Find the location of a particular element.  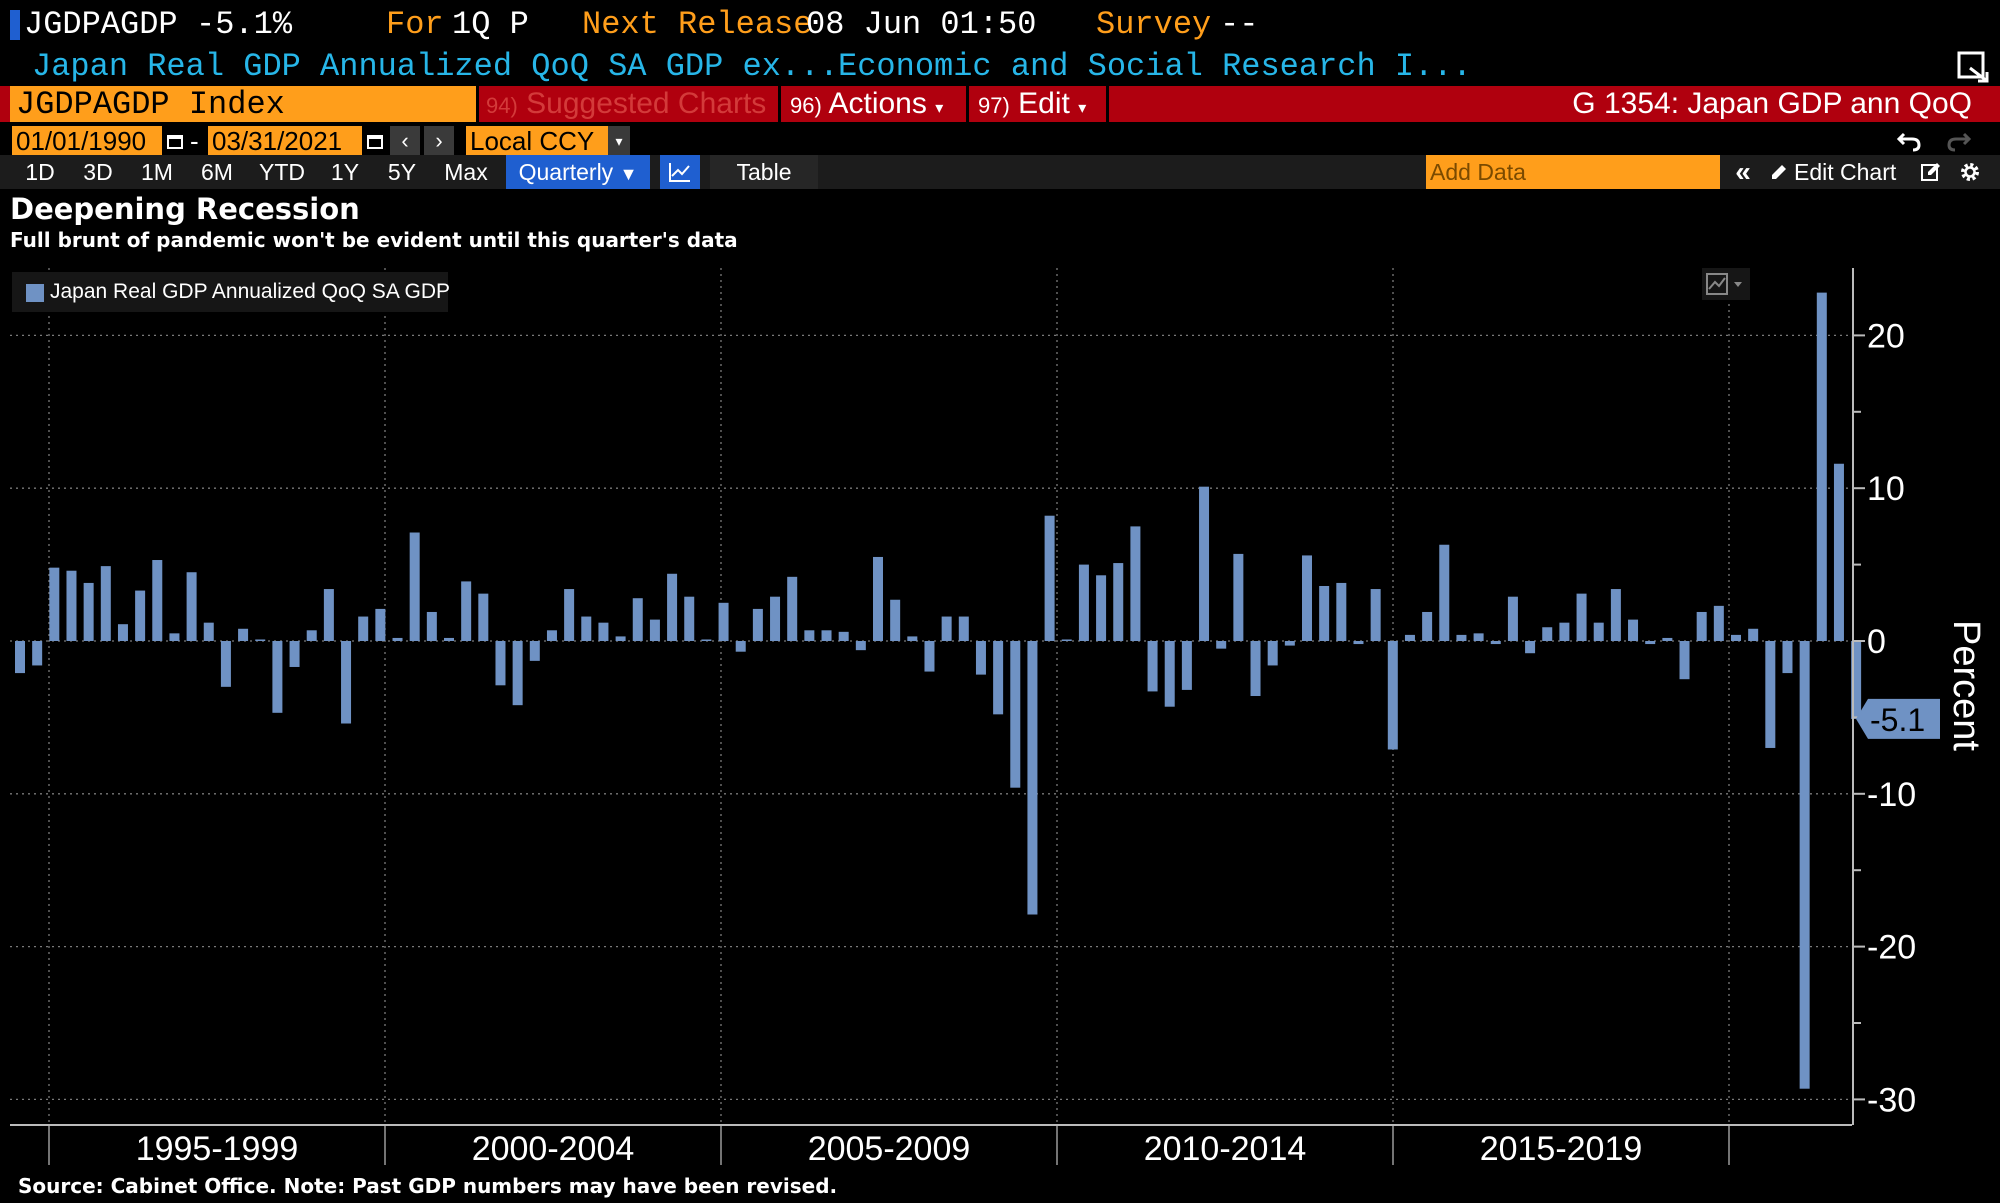

gear-icon is located at coordinates (1970, 172).